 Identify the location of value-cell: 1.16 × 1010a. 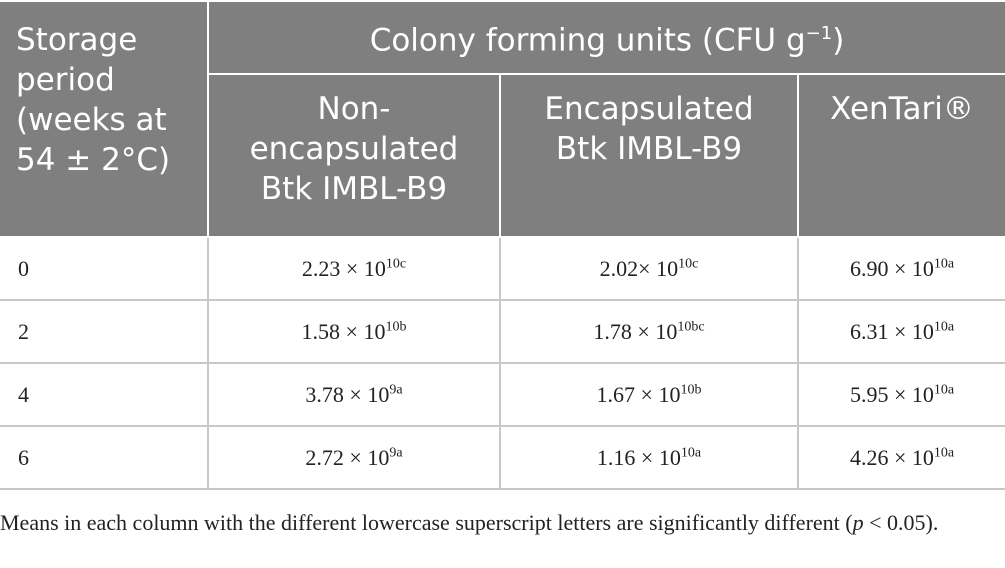
(649, 457).